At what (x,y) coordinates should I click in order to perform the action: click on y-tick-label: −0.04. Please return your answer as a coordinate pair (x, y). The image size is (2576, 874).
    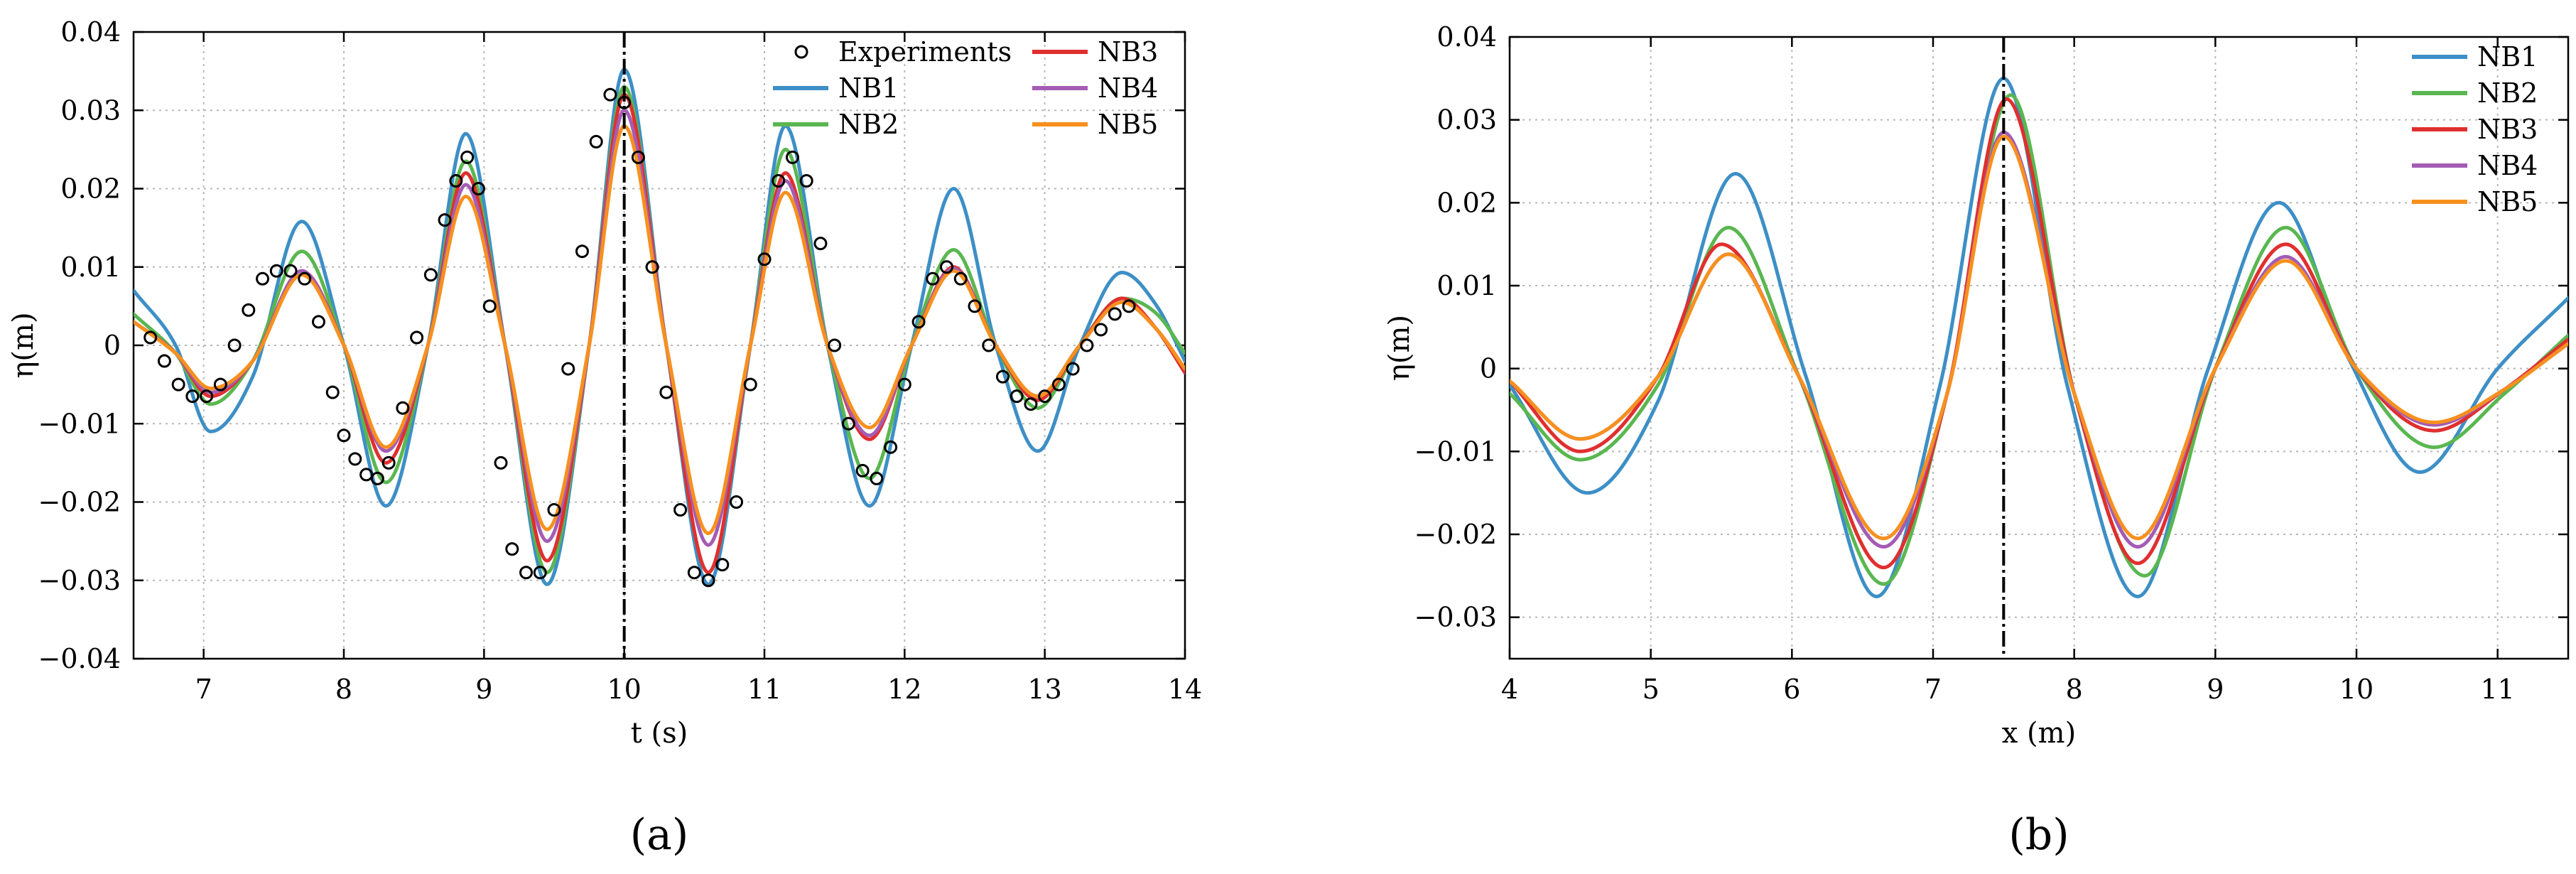
    Looking at the image, I should click on (79, 658).